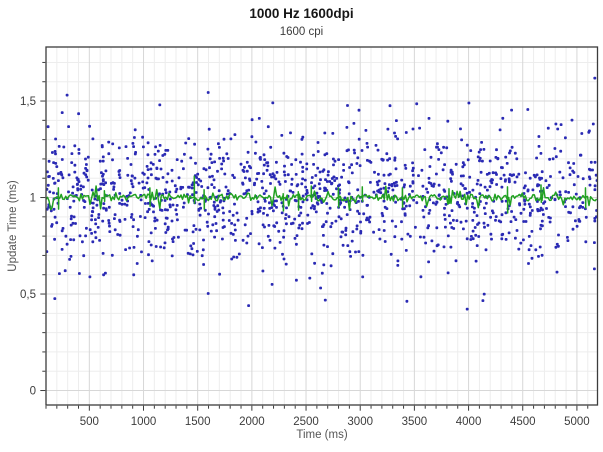 Image resolution: width=603 pixels, height=452 pixels. What do you see at coordinates (523, 422) in the screenshot?
I see `x-tick-label: 4500` at bounding box center [523, 422].